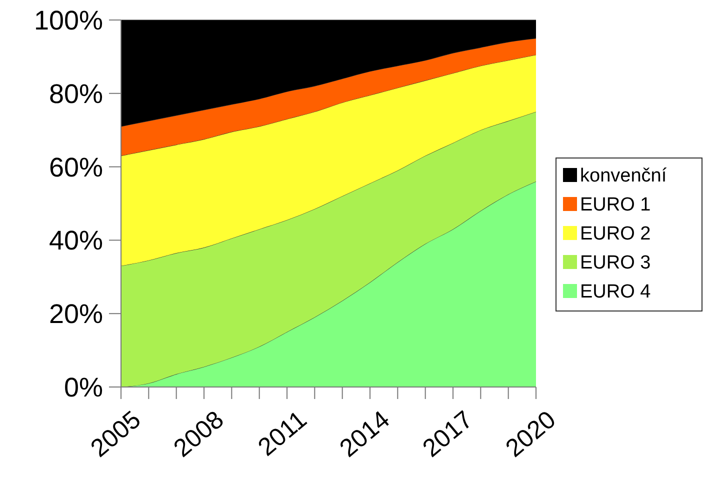  Describe the element at coordinates (616, 292) in the screenshot. I see `legend-label: EURO 4` at that location.